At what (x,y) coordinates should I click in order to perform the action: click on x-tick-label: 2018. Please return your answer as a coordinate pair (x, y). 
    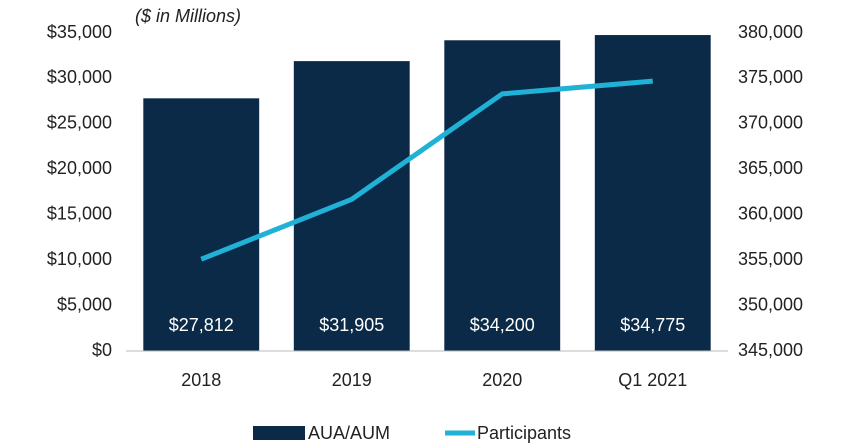
    Looking at the image, I should click on (201, 380).